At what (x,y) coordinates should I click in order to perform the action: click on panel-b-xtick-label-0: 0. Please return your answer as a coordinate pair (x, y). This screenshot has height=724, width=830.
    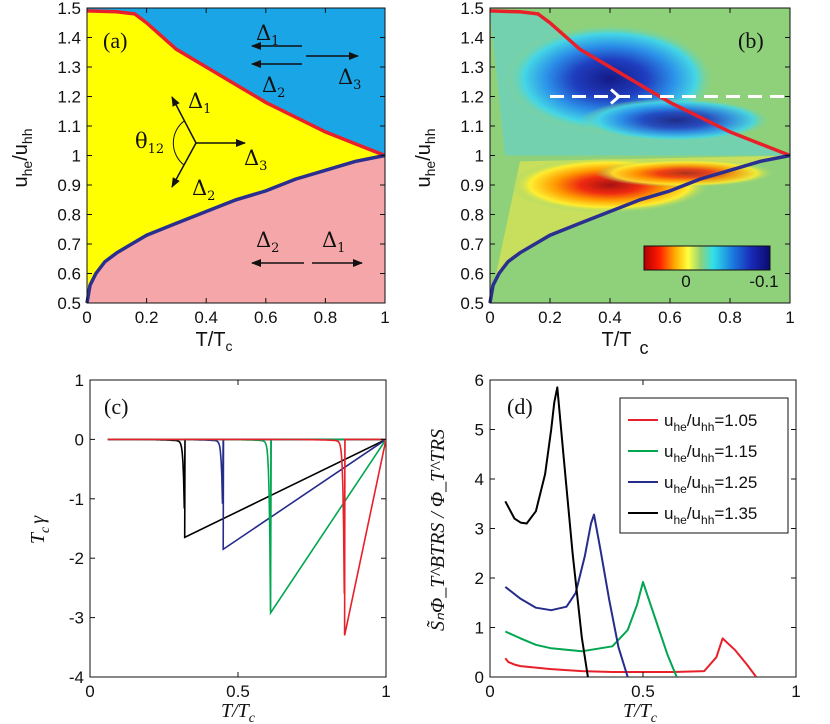
    Looking at the image, I should click on (489, 317).